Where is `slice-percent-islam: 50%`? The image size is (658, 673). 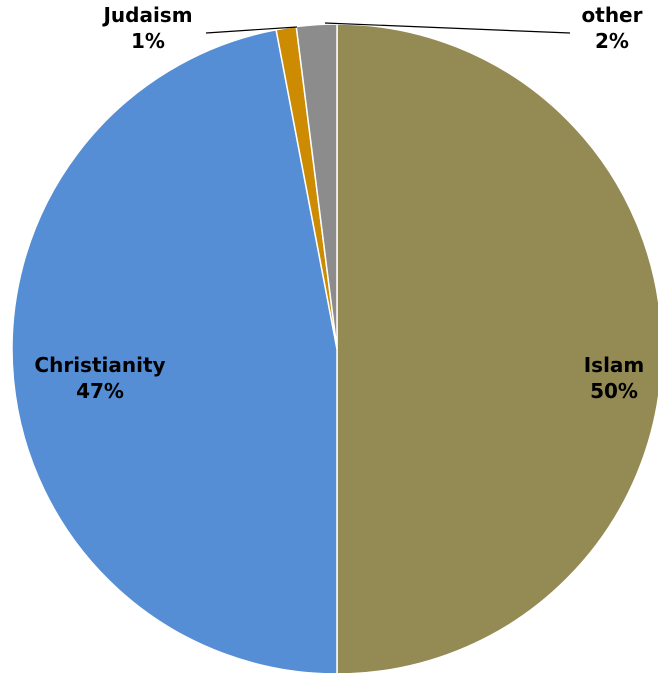
slice-percent-islam: 50% is located at coordinates (614, 391).